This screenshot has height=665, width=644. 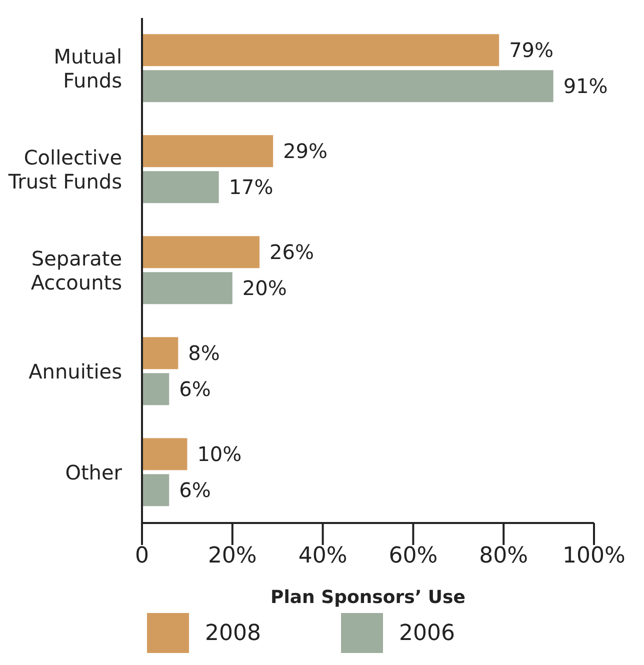 What do you see at coordinates (251, 187) in the screenshot?
I see `data-label: 17%` at bounding box center [251, 187].